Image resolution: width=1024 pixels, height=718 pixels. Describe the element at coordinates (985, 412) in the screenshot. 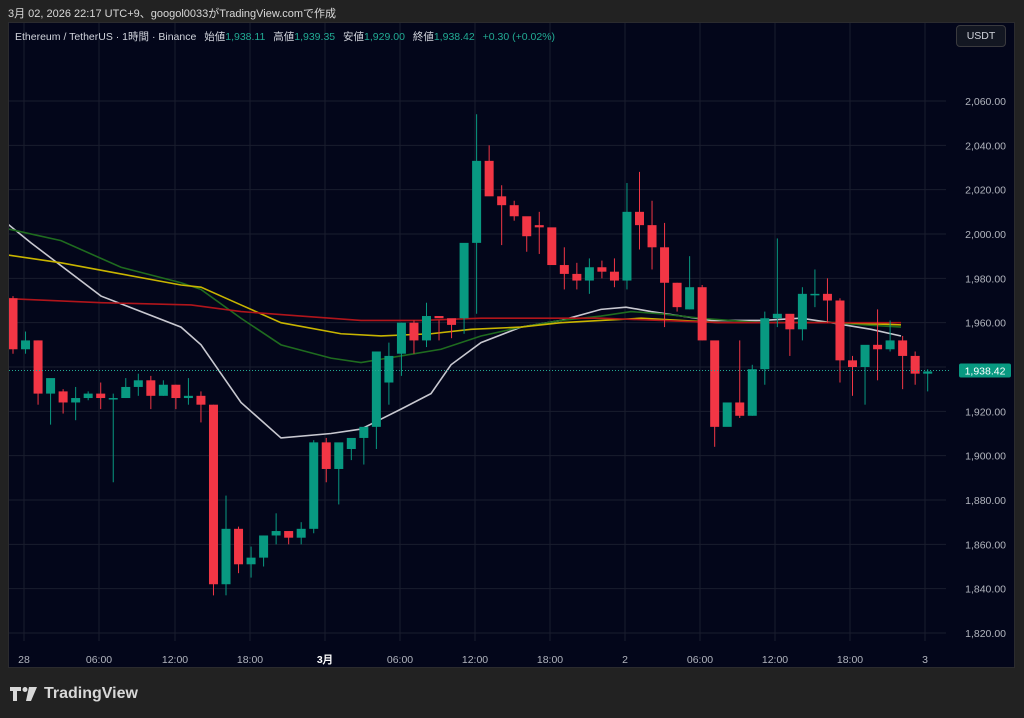

I see `price-axis-label: 1,920.00` at that location.